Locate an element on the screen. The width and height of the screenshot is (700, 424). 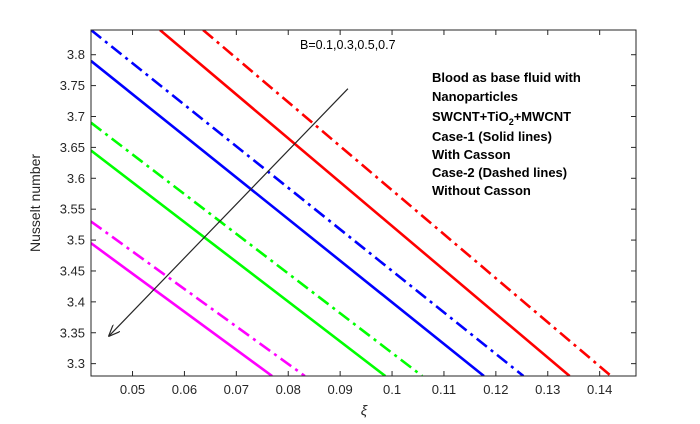
x-tick-label: 0.06 is located at coordinates (184, 389).